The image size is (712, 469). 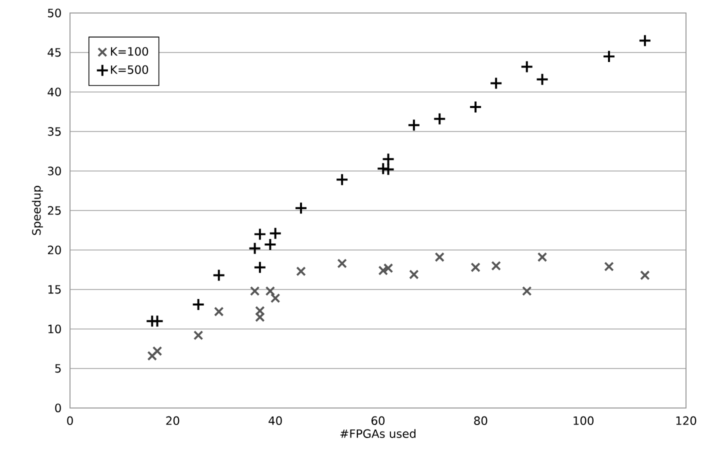 I want to click on y-tick-label: 5, so click(x=58, y=368).